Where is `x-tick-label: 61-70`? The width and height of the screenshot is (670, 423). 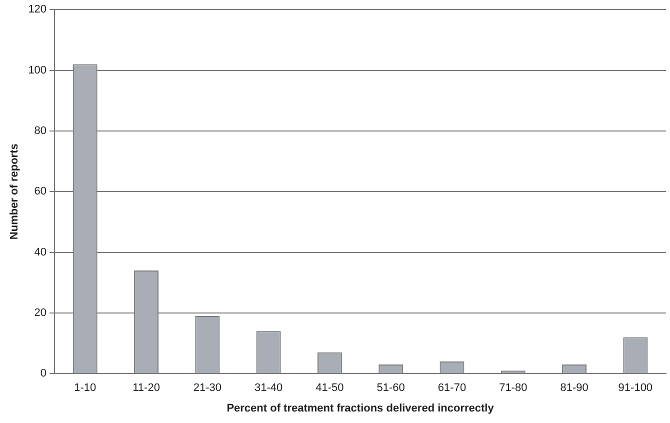
x-tick-label: 61-70 is located at coordinates (452, 388).